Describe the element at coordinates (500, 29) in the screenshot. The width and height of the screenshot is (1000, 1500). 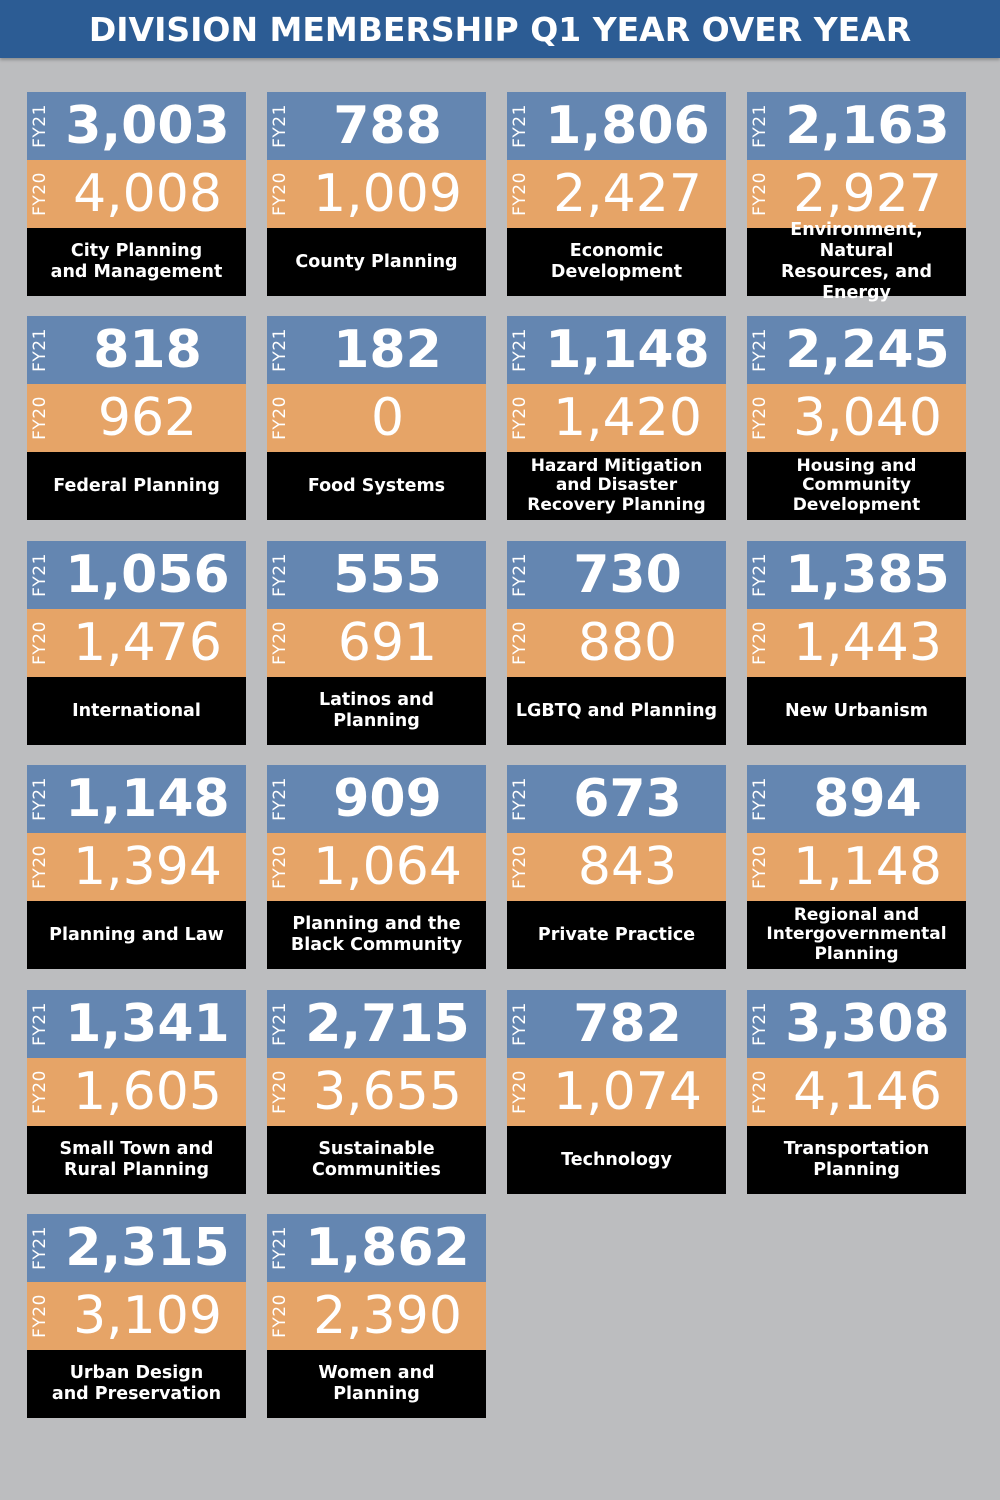
I see `page-title: DIVISION MEMBERSHIP Q1 YEAR OVER YEAR` at that location.